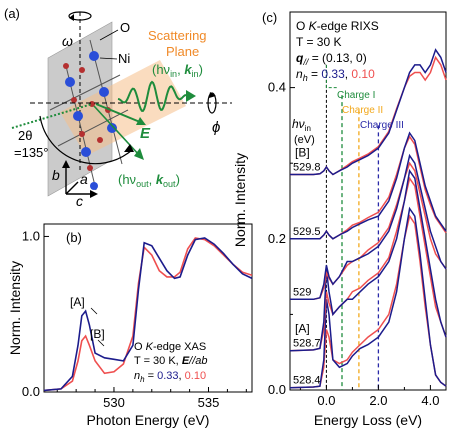 The image size is (452, 442). What do you see at coordinates (31, 152) in the screenshot?
I see `angle-label: =135°` at bounding box center [31, 152].